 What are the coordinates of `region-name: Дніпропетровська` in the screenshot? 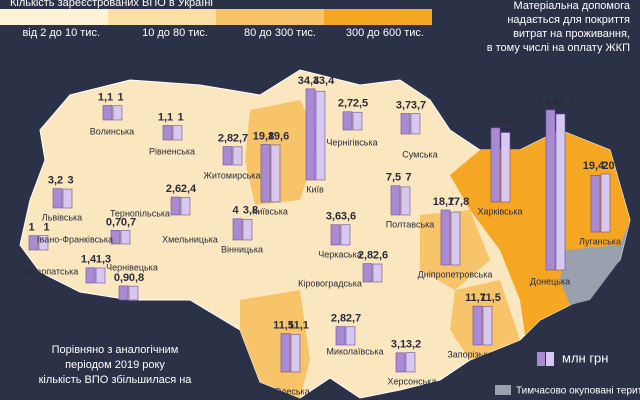 It's located at (455, 274).